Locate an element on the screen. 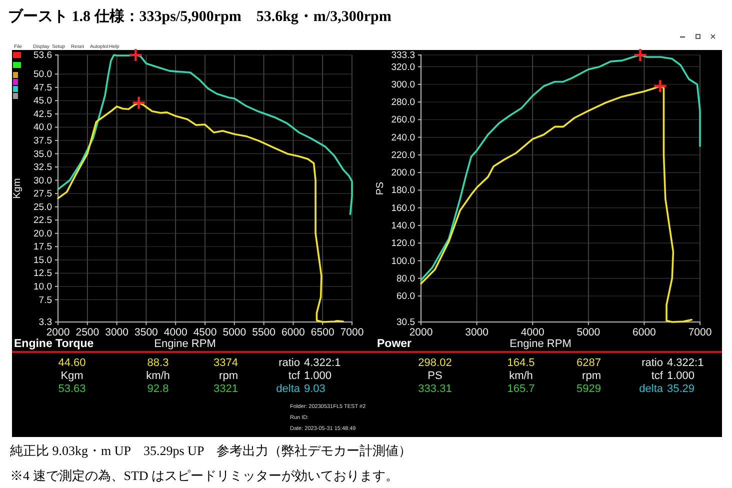 Image resolution: width=732 pixels, height=488 pixels. text: 53.63 is located at coordinates (72, 389).